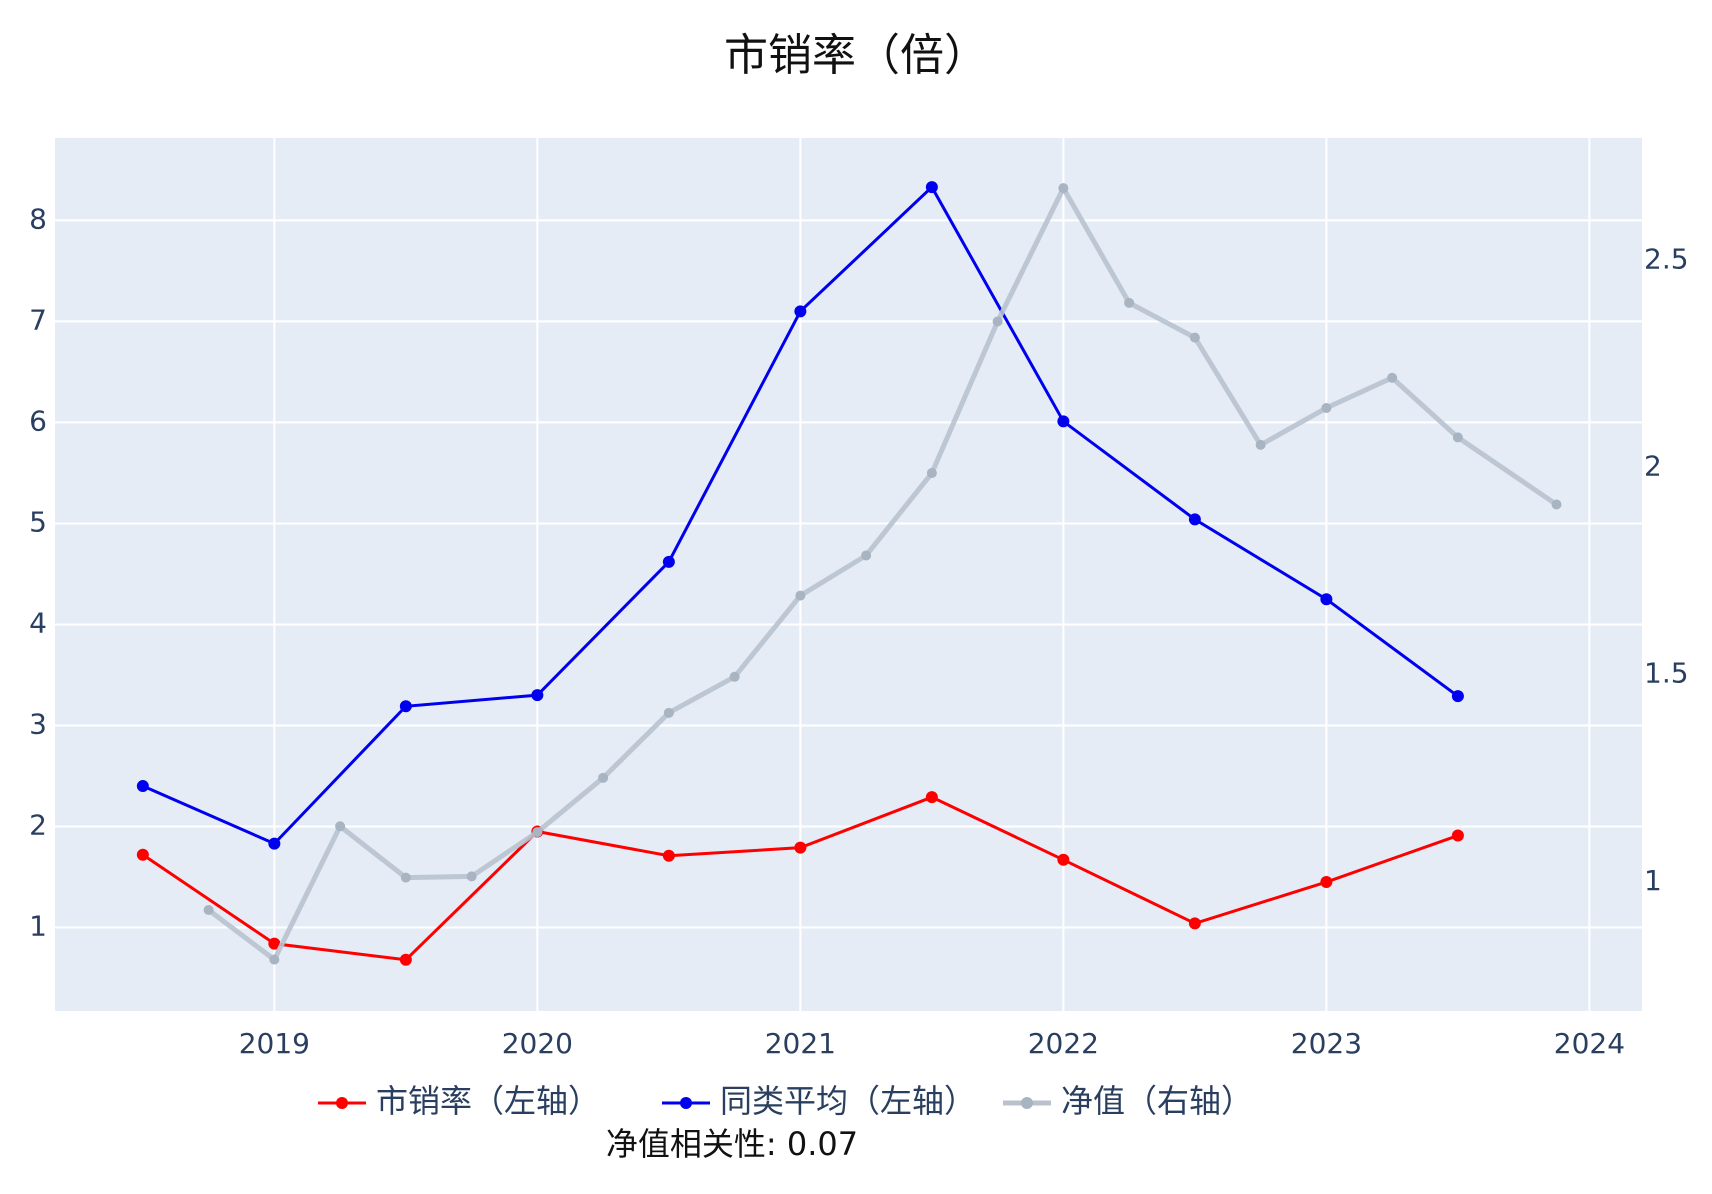 This screenshot has width=1712, height=1194. What do you see at coordinates (1157, 1101) in the screenshot?
I see `legend-label: 净值（右轴）` at bounding box center [1157, 1101].